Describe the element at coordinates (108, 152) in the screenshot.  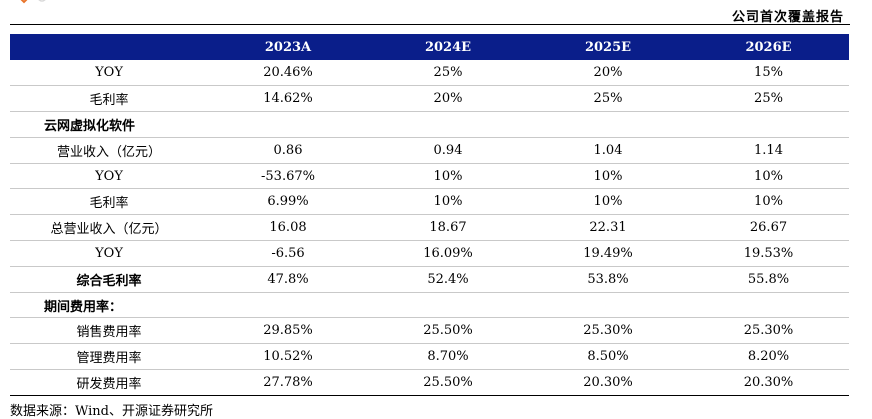
I see `row-label: 营业收入（亿元）` at that location.